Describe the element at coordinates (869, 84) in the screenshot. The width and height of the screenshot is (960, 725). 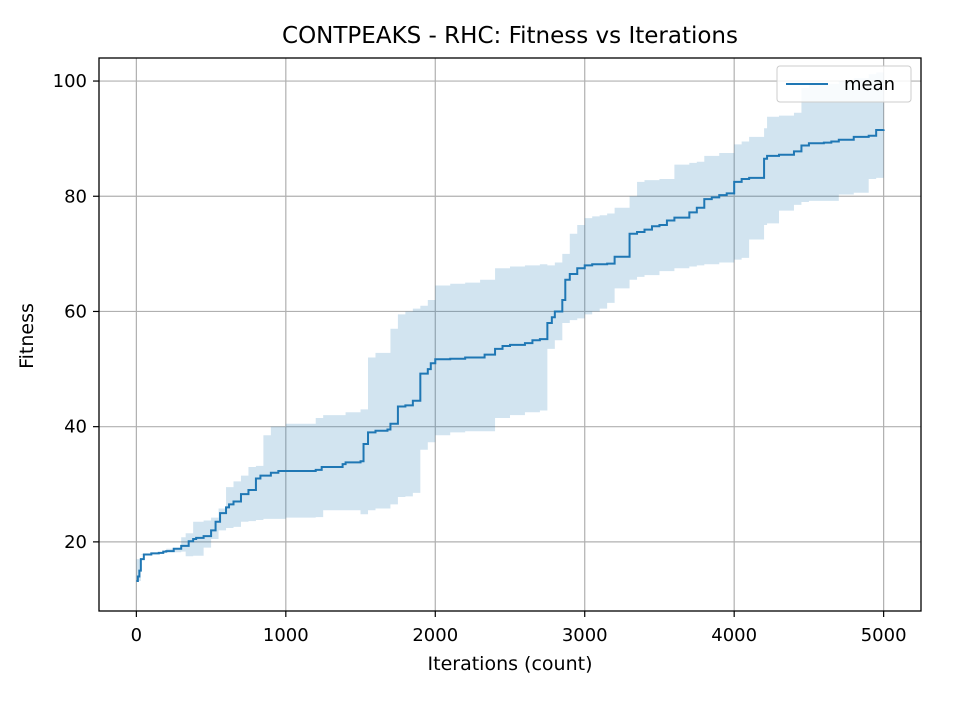
I see `legend-label-mean: mean` at that location.